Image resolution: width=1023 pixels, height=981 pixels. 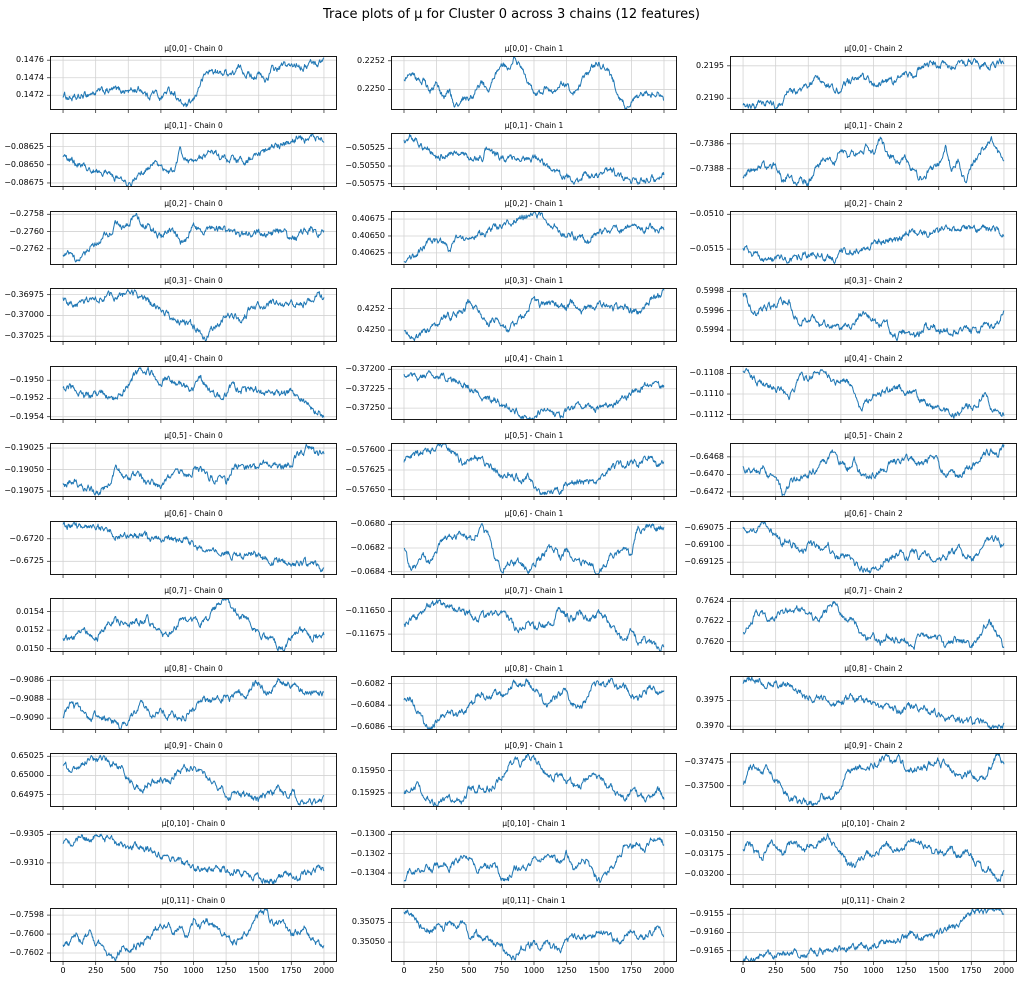 I want to click on y-tick-label: −0.19050, so click(x=24, y=469).